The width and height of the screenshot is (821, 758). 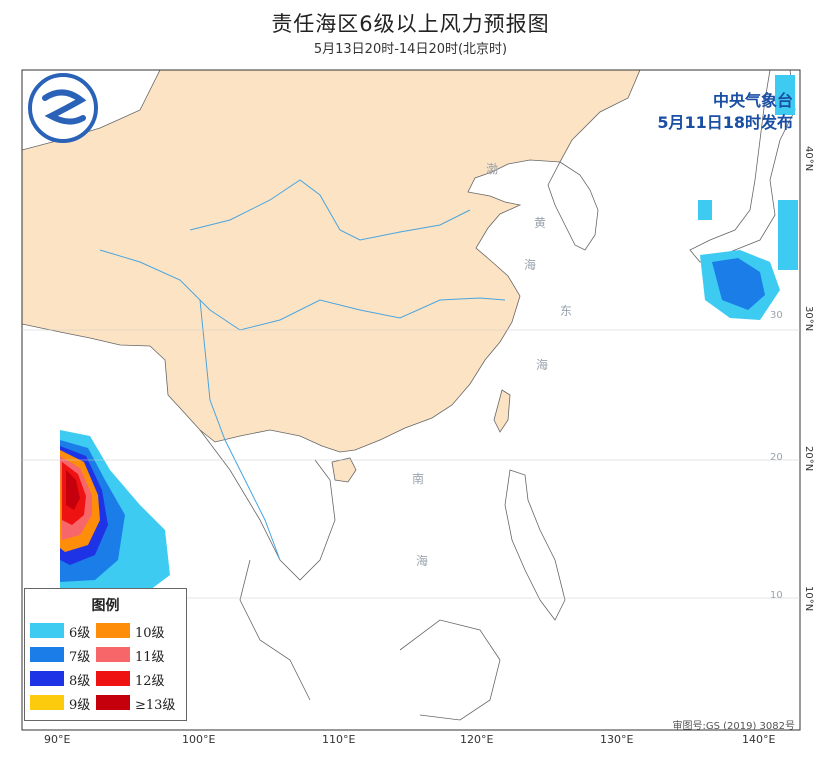 I want to click on legend-label: 11级, so click(x=150, y=657).